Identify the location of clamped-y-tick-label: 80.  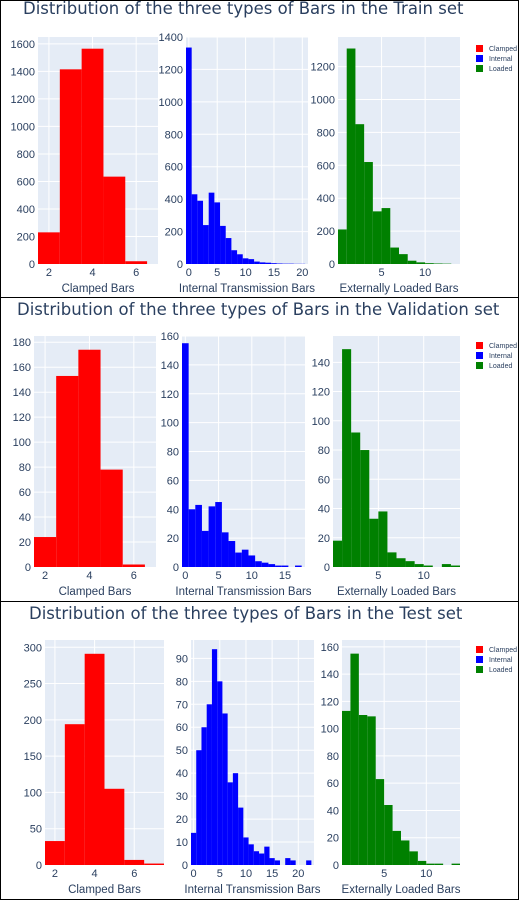
(25, 468).